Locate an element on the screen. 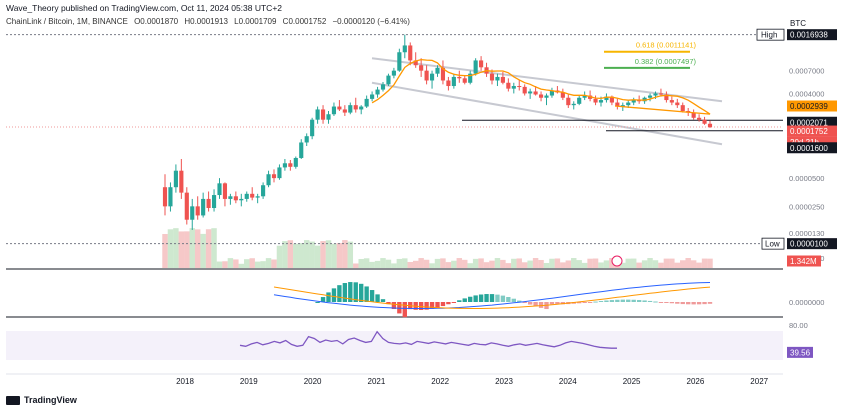 The height and width of the screenshot is (409, 850). support2-price-tag-bg is located at coordinates (812, 148).